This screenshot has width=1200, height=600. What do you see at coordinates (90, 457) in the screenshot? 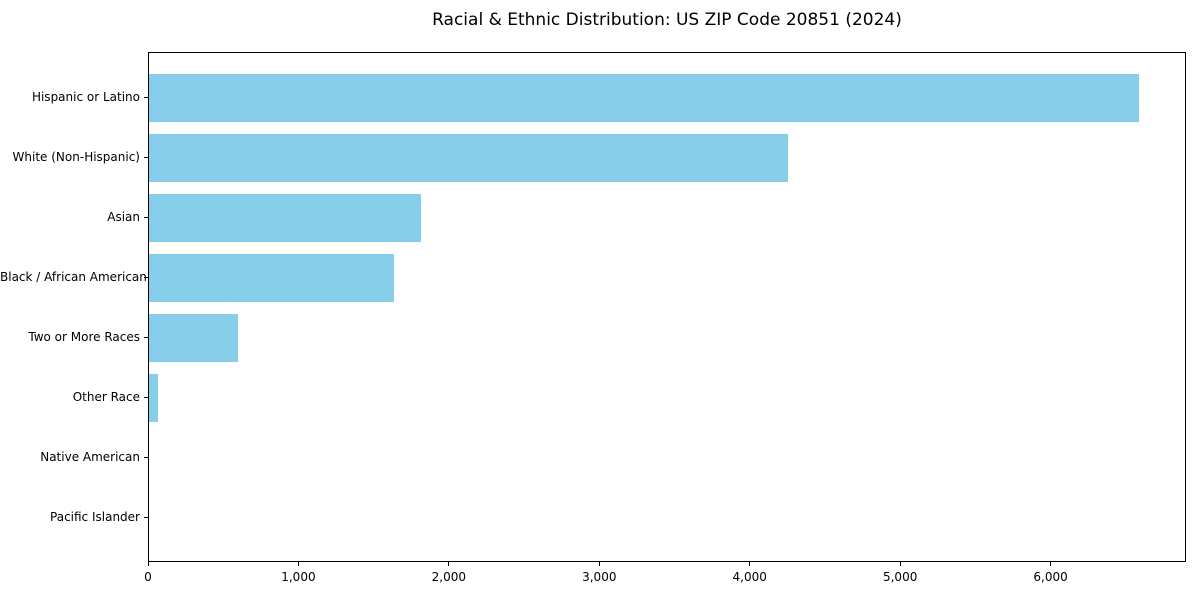
I see `y-tick-label: Native American` at bounding box center [90, 457].